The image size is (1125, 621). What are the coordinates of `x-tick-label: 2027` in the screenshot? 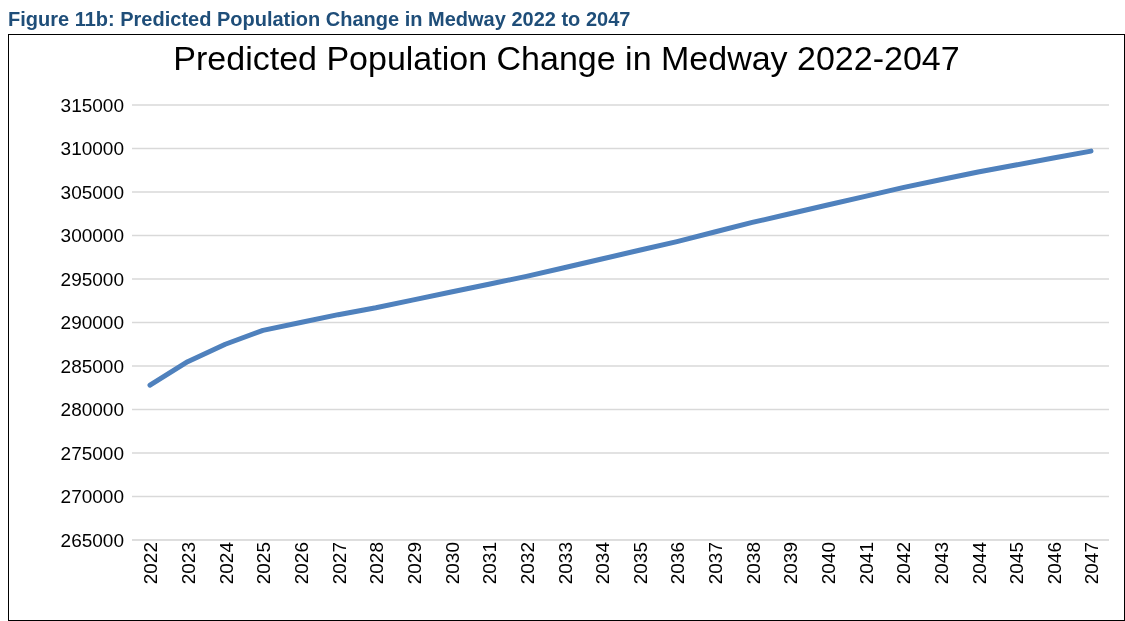 It's located at (339, 563).